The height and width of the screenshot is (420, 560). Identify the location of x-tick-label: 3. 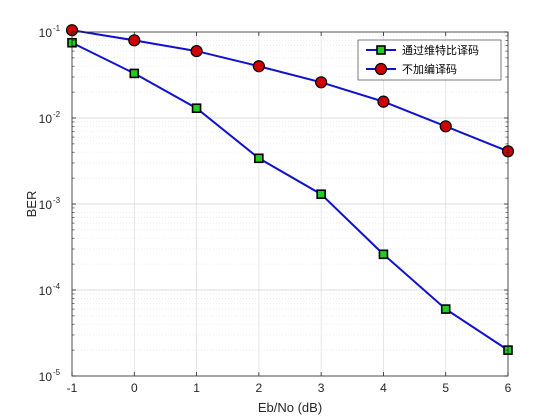
(321, 388).